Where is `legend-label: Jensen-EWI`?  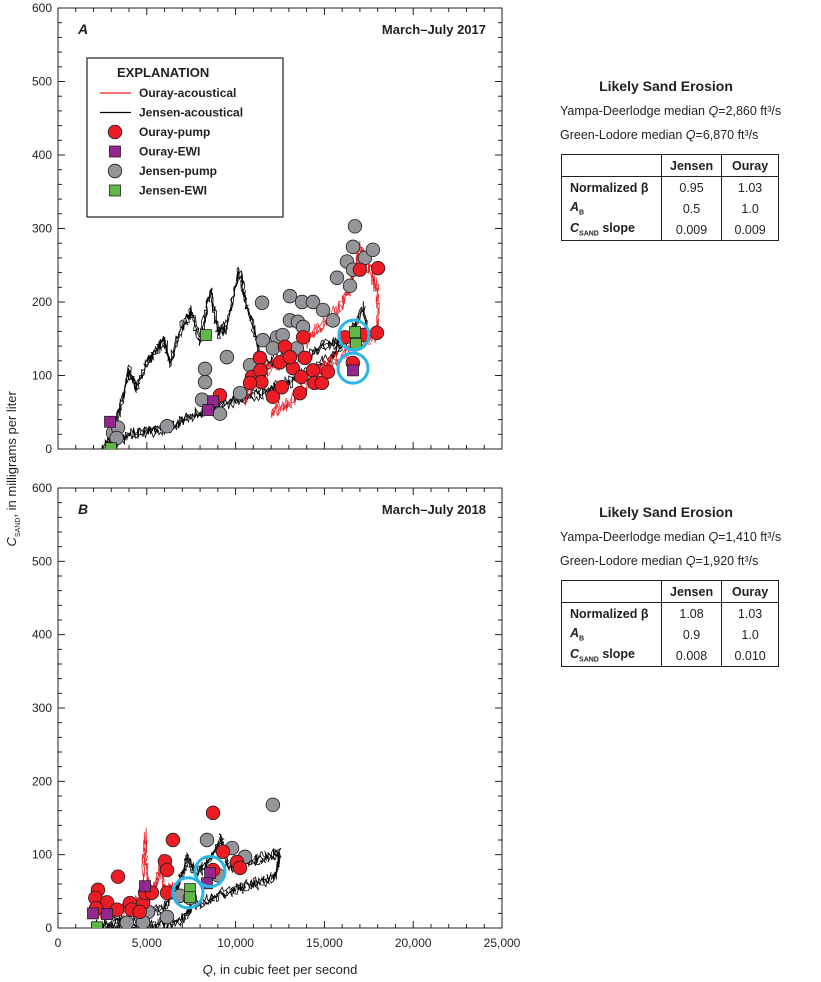 legend-label: Jensen-EWI is located at coordinates (173, 191).